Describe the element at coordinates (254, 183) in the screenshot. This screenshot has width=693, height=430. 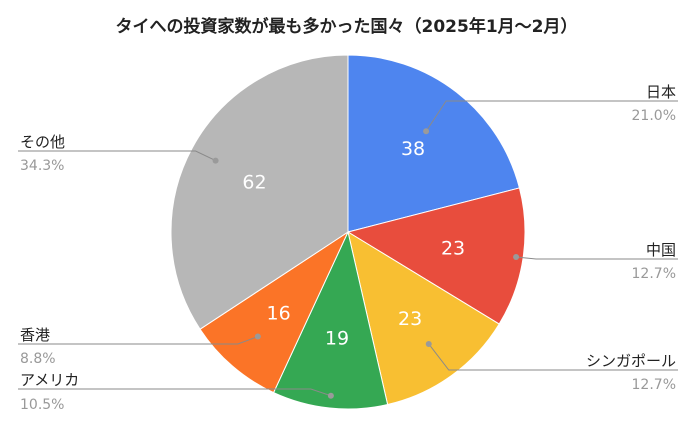
I see `slice-6-value-label: 62` at that location.